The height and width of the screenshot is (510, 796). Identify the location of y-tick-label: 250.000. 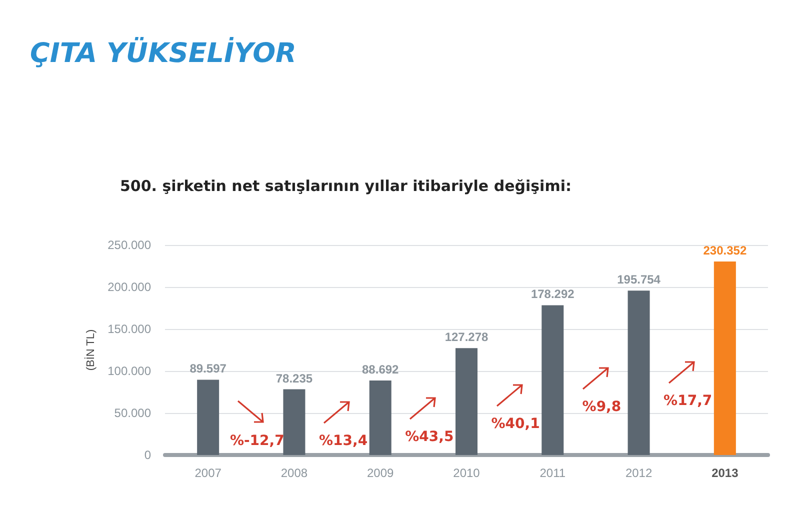
(130, 245).